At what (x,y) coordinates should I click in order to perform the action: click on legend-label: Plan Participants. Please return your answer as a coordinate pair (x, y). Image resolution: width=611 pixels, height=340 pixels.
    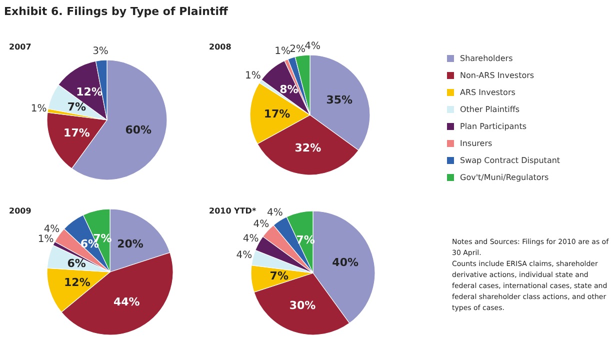
    Looking at the image, I should click on (493, 126).